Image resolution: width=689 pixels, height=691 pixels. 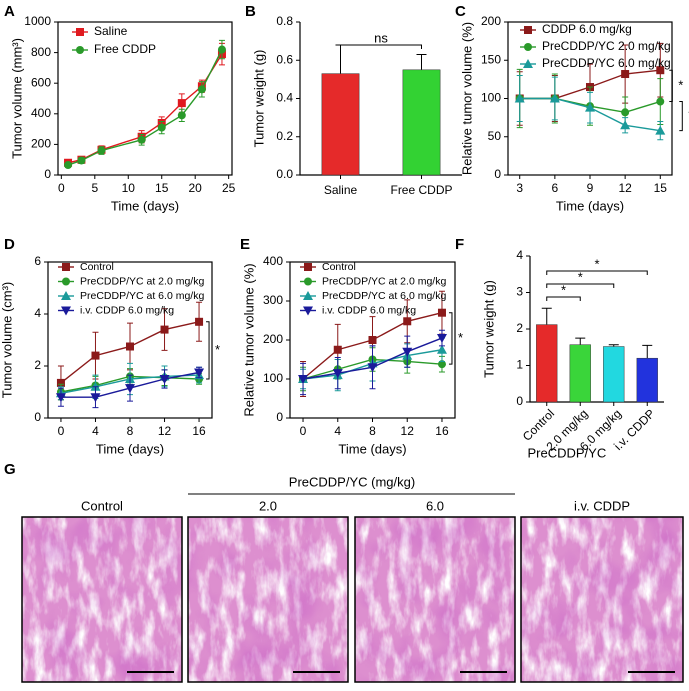 What do you see at coordinates (250, 11) in the screenshot?
I see `panel-label: B` at bounding box center [250, 11].